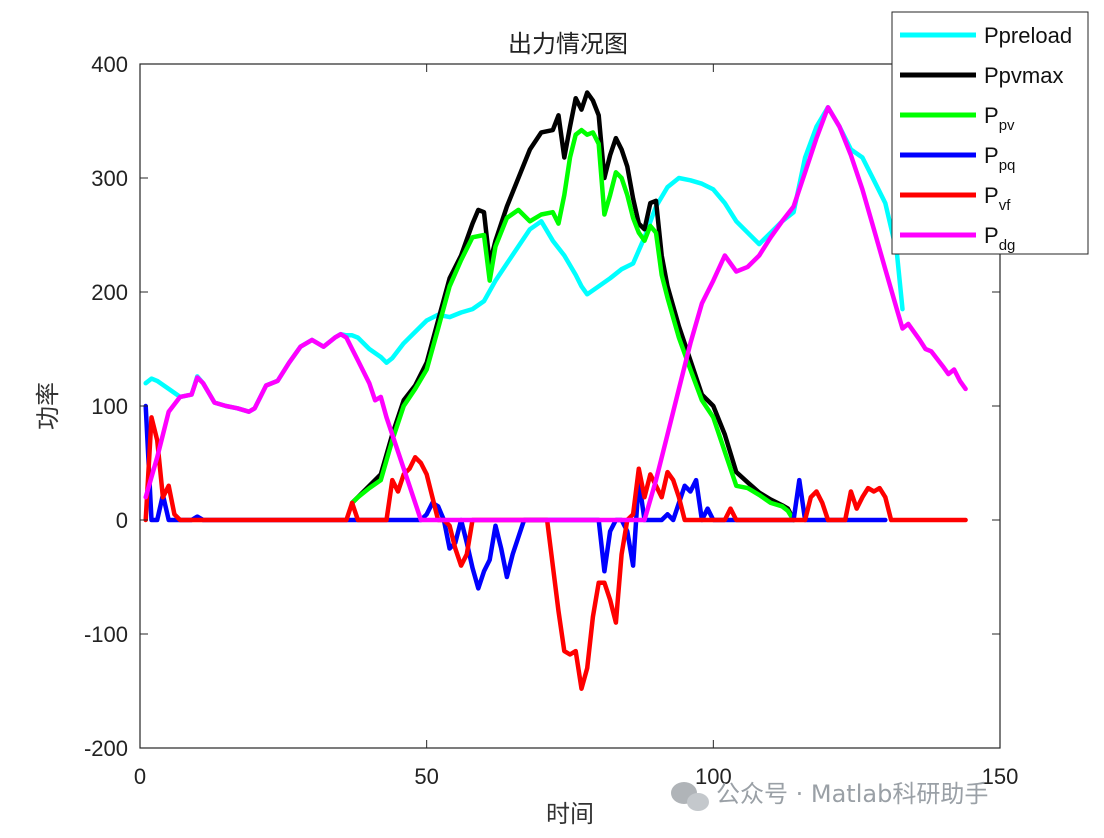 Image resolution: width=1104 pixels, height=838 pixels. I want to click on legend-label-main: Ppvmax, so click(1023, 75).